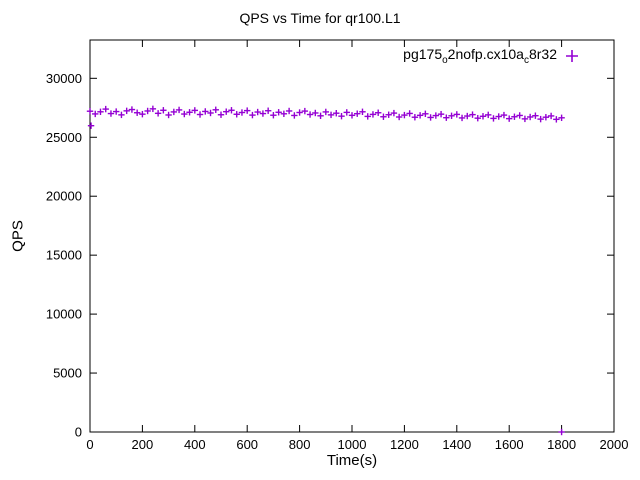 The height and width of the screenshot is (480, 640). I want to click on svg-text: 600, so click(247, 444).